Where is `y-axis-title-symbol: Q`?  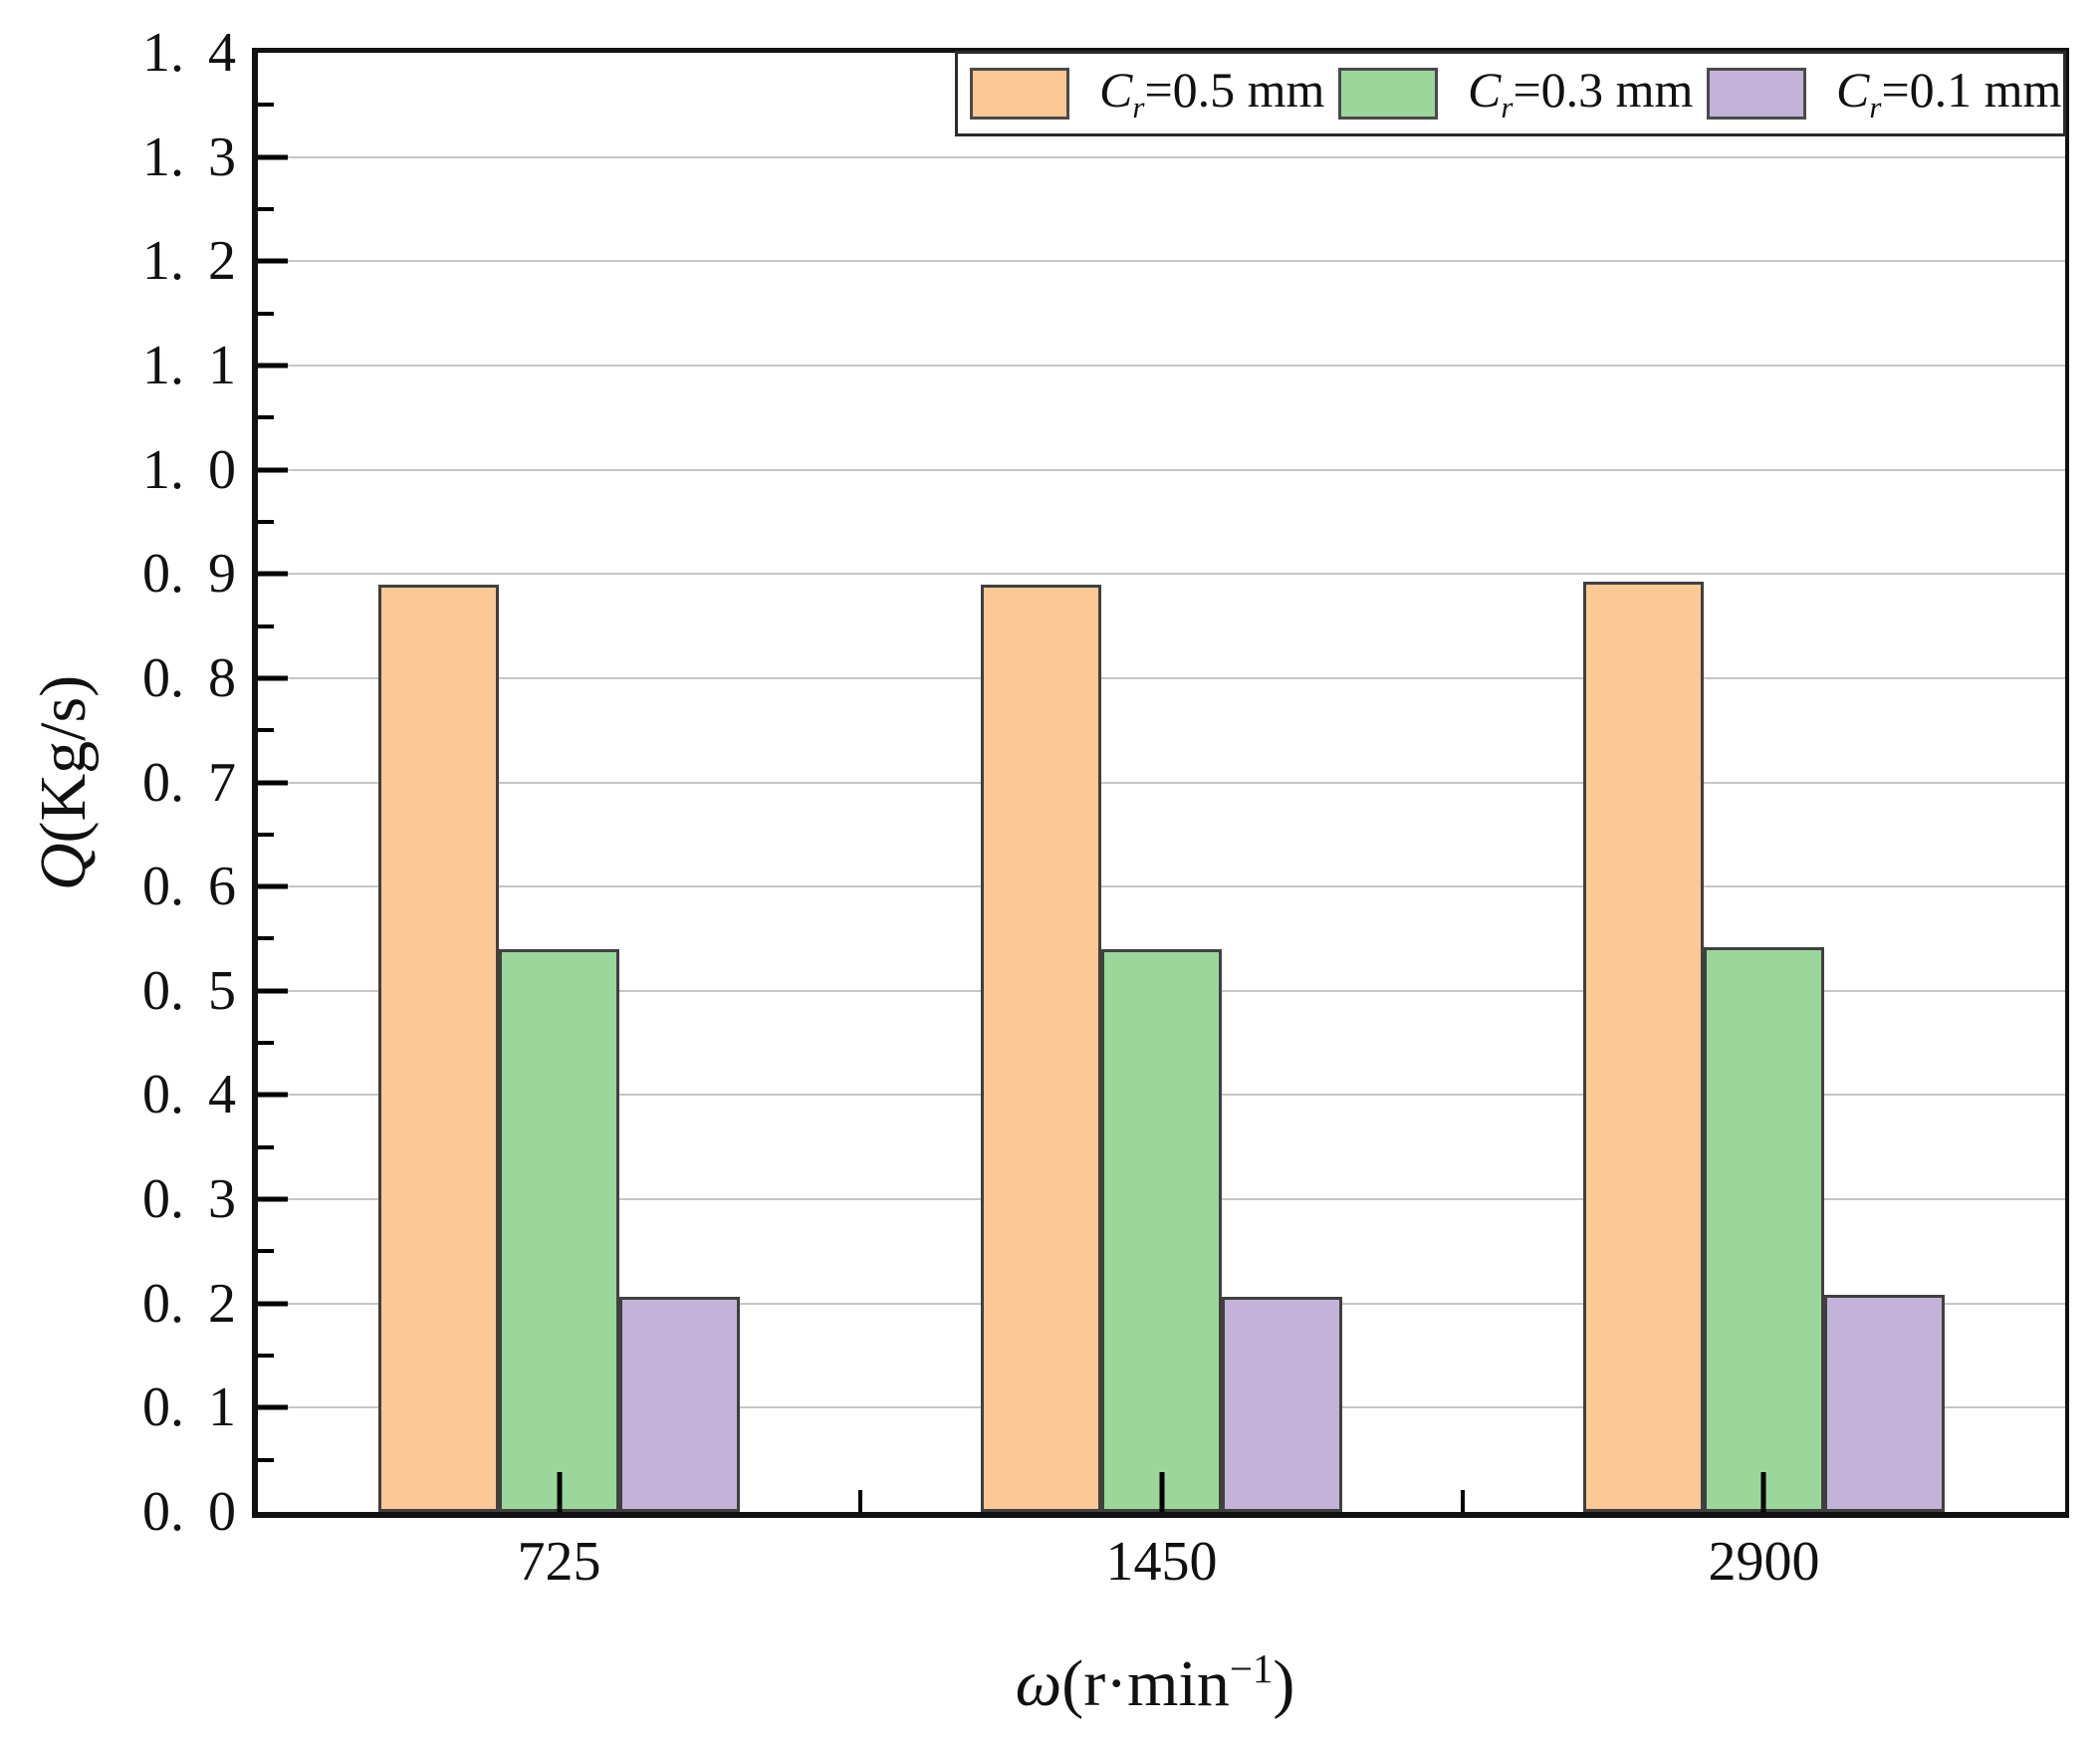 y-axis-title-symbol: Q is located at coordinates (63, 867).